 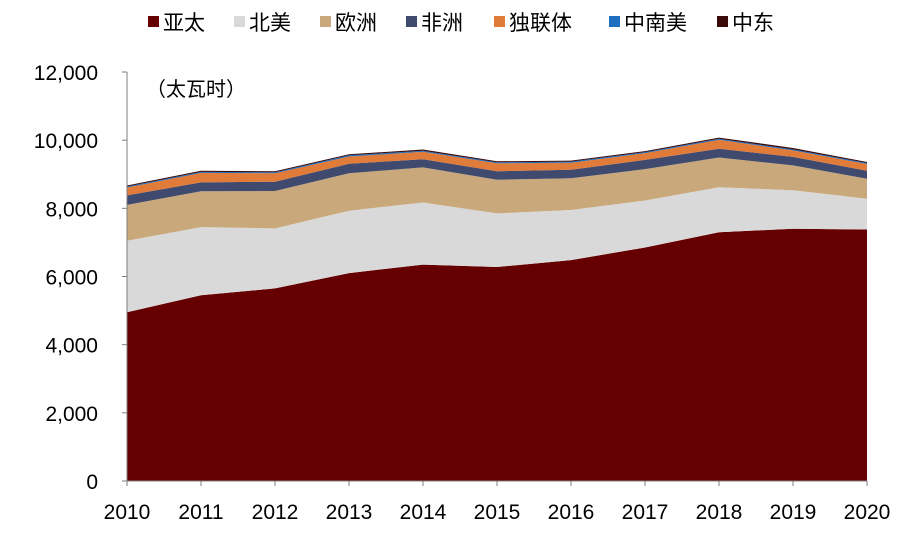 What do you see at coordinates (200, 512) in the screenshot?
I see `x-tick-label: 2011` at bounding box center [200, 512].